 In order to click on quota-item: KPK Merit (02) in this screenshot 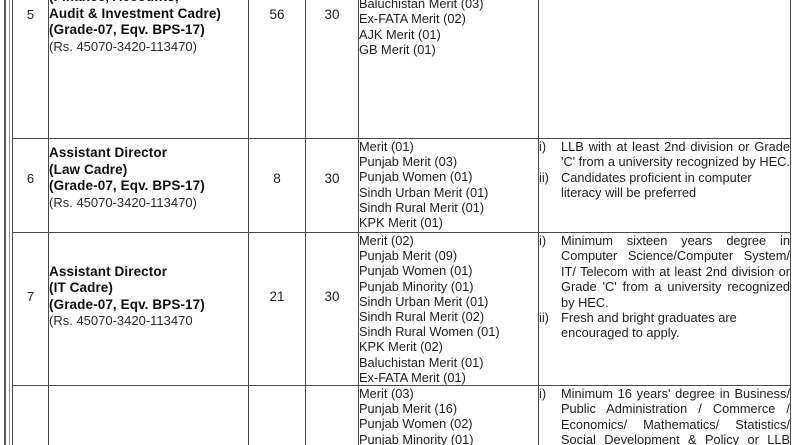, I will do `click(401, 347)`.